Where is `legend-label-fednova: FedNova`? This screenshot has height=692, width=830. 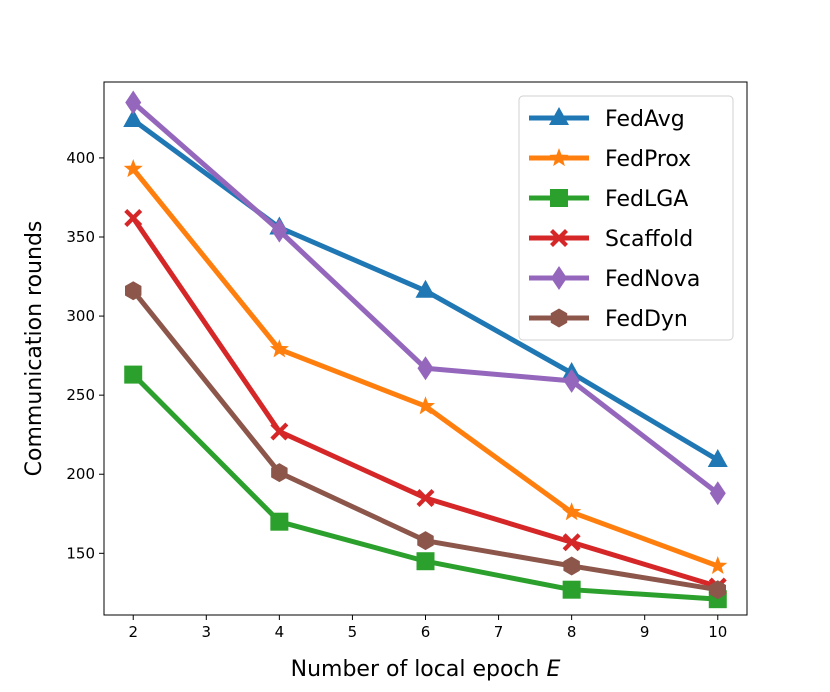
legend-label-fednova: FedNova is located at coordinates (652, 279).